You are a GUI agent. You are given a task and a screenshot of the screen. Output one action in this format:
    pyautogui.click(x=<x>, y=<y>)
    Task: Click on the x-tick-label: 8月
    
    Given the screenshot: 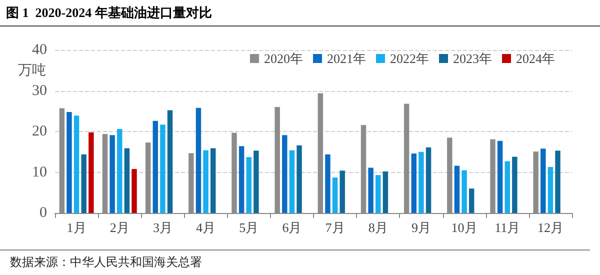 What is the action you would take?
    pyautogui.click(x=378, y=227)
    